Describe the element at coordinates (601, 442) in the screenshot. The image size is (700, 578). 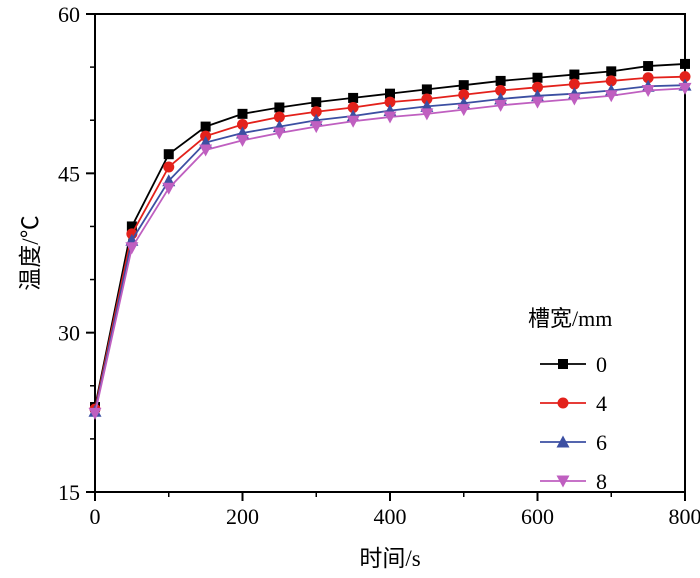
I see `legend-item-label: 6` at that location.